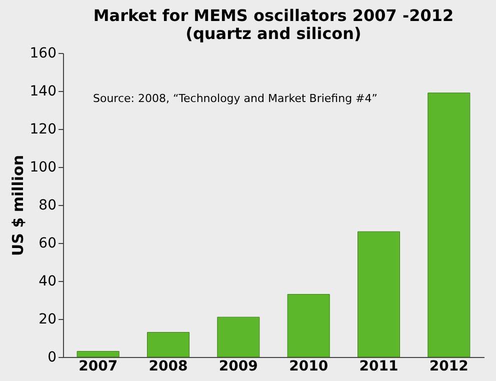 This screenshot has width=496, height=381. What do you see at coordinates (448, 366) in the screenshot?
I see `x-tick-label: 2012` at bounding box center [448, 366].